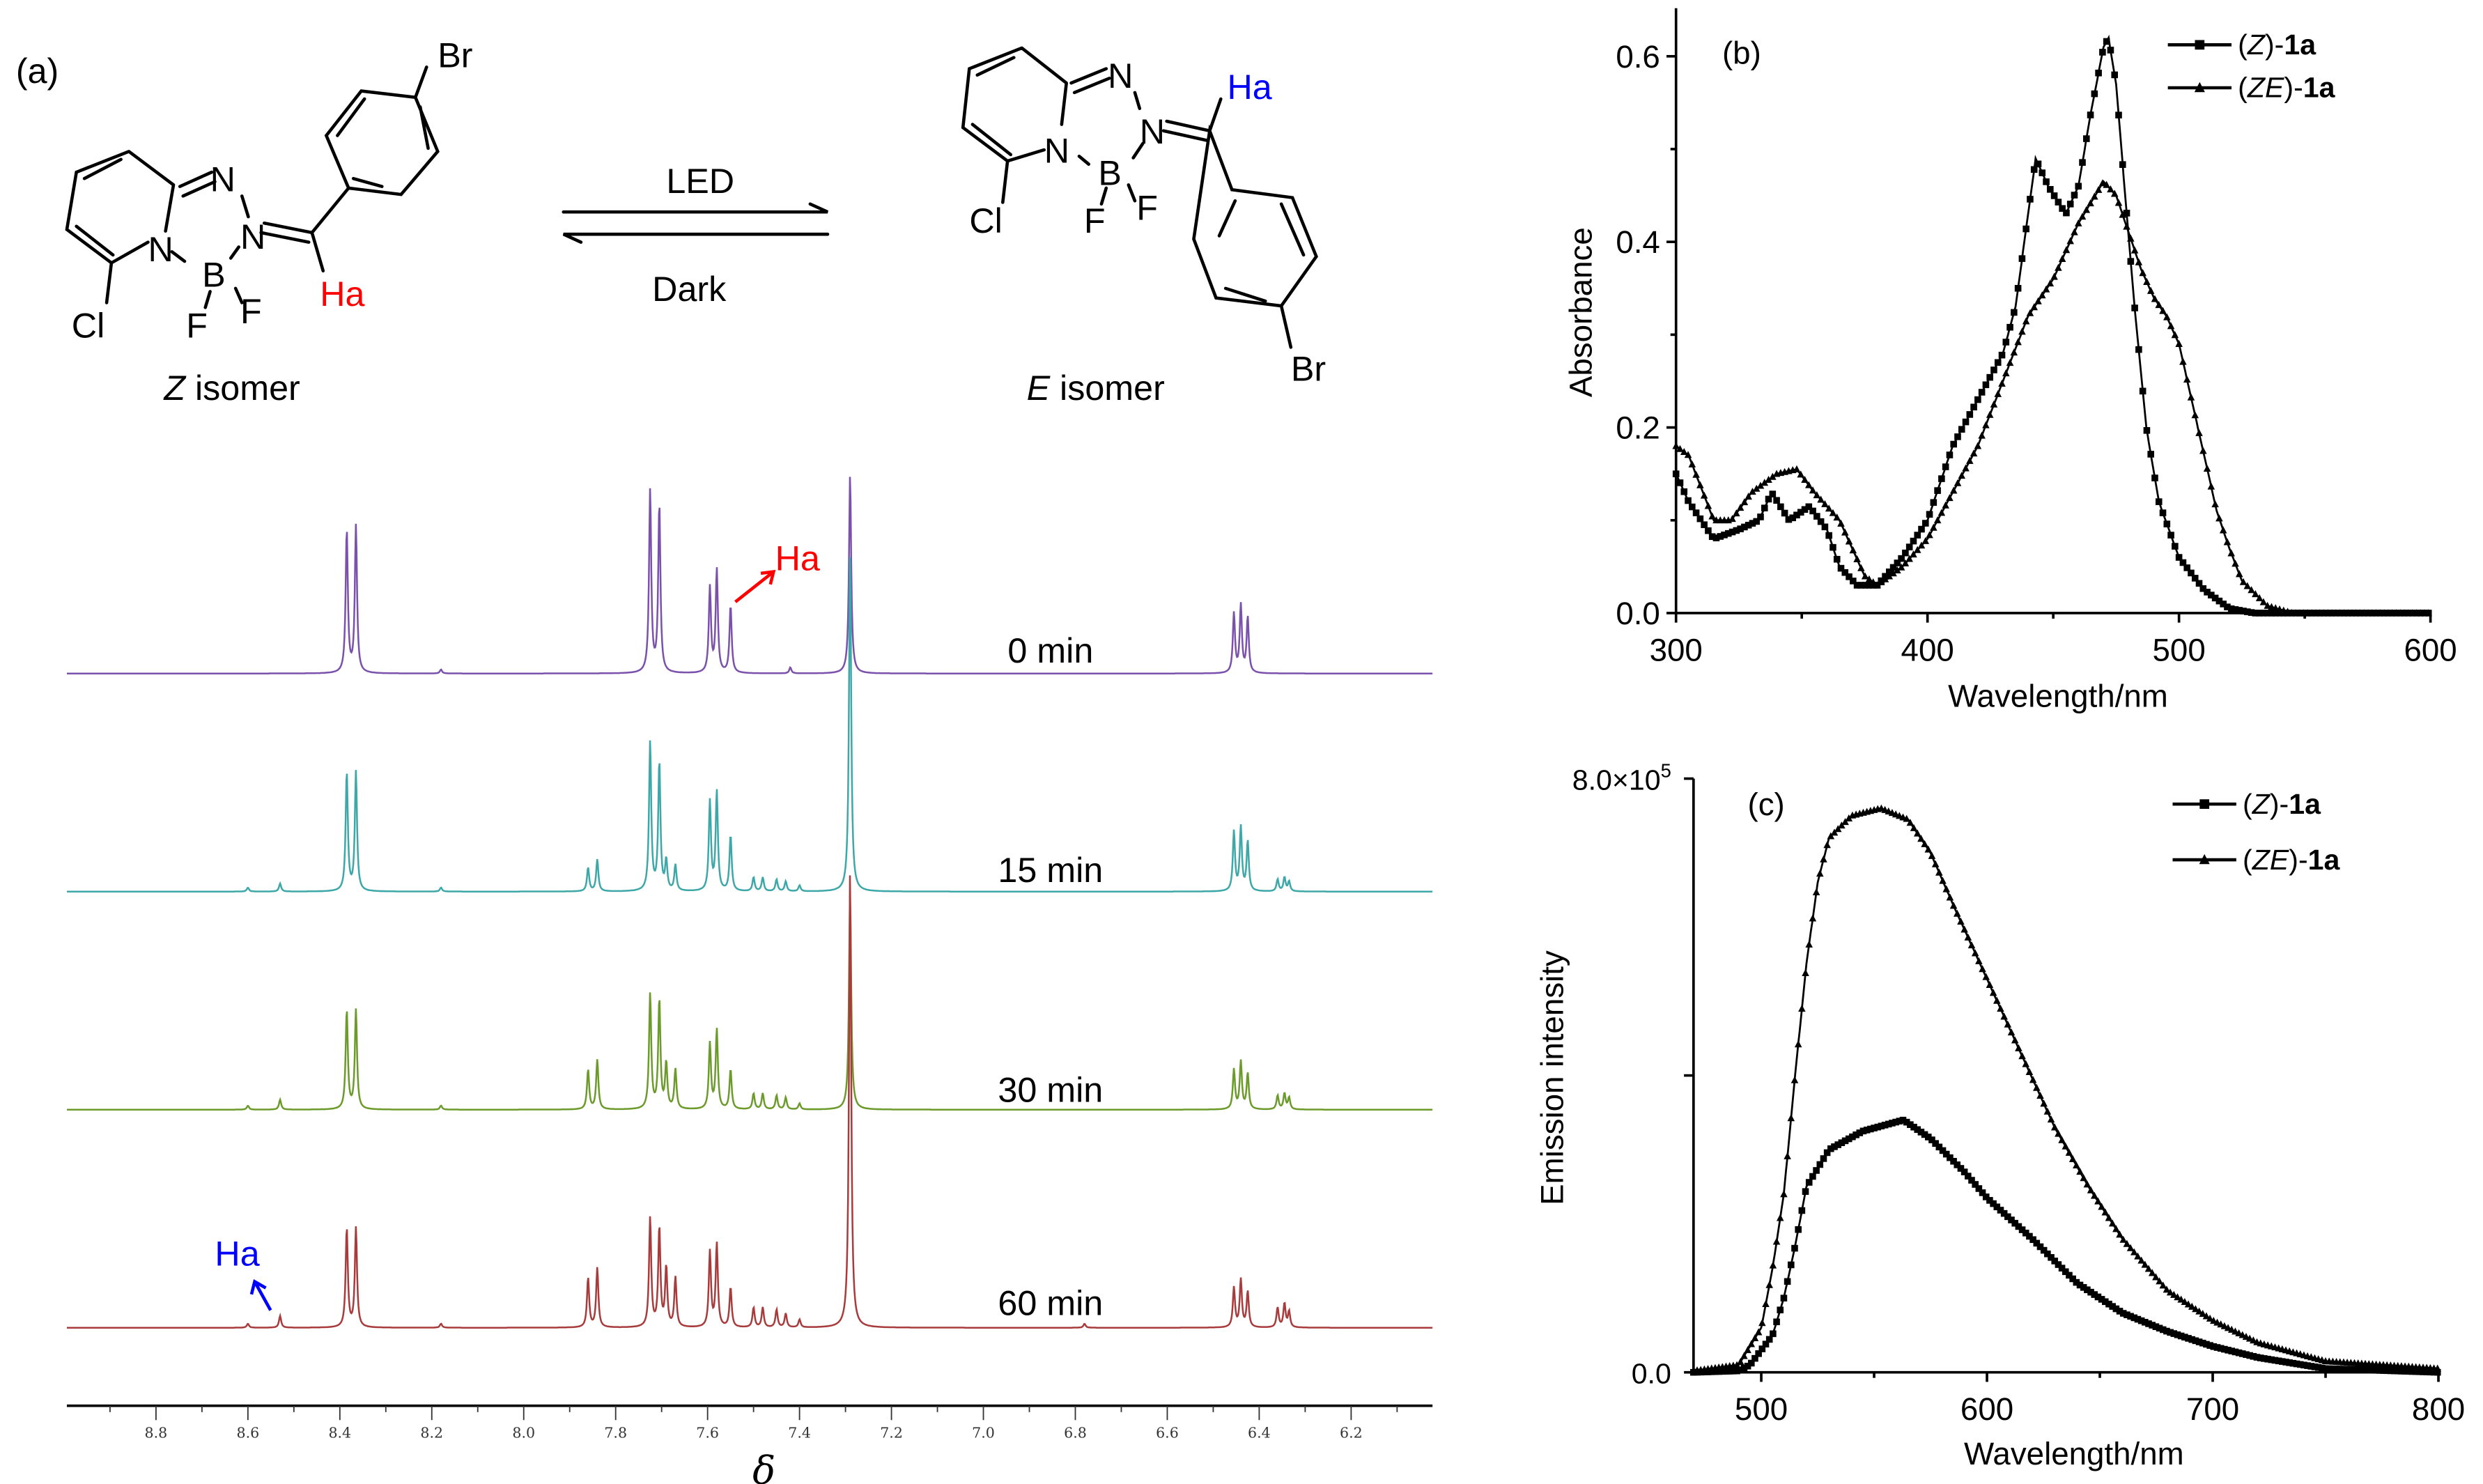 The width and height of the screenshot is (2483, 1484). What do you see at coordinates (1075, 1432) in the screenshot?
I see `nmr-tick-label: 6.8` at bounding box center [1075, 1432].